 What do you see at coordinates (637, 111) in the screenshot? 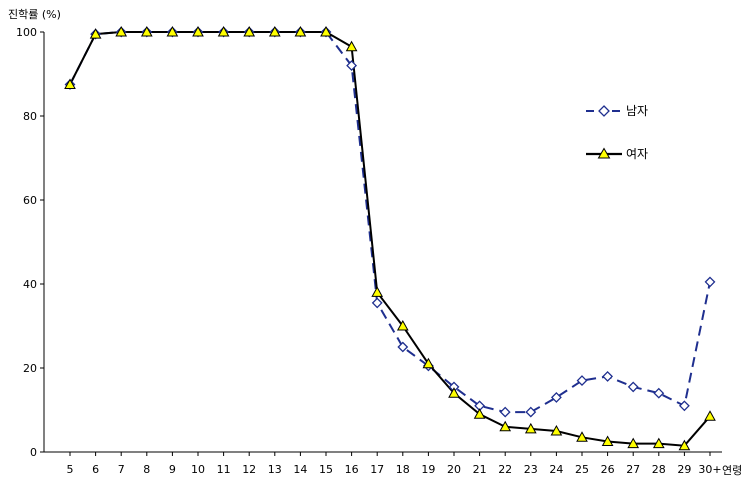
I see `legend-male-label: 남자` at bounding box center [637, 111].